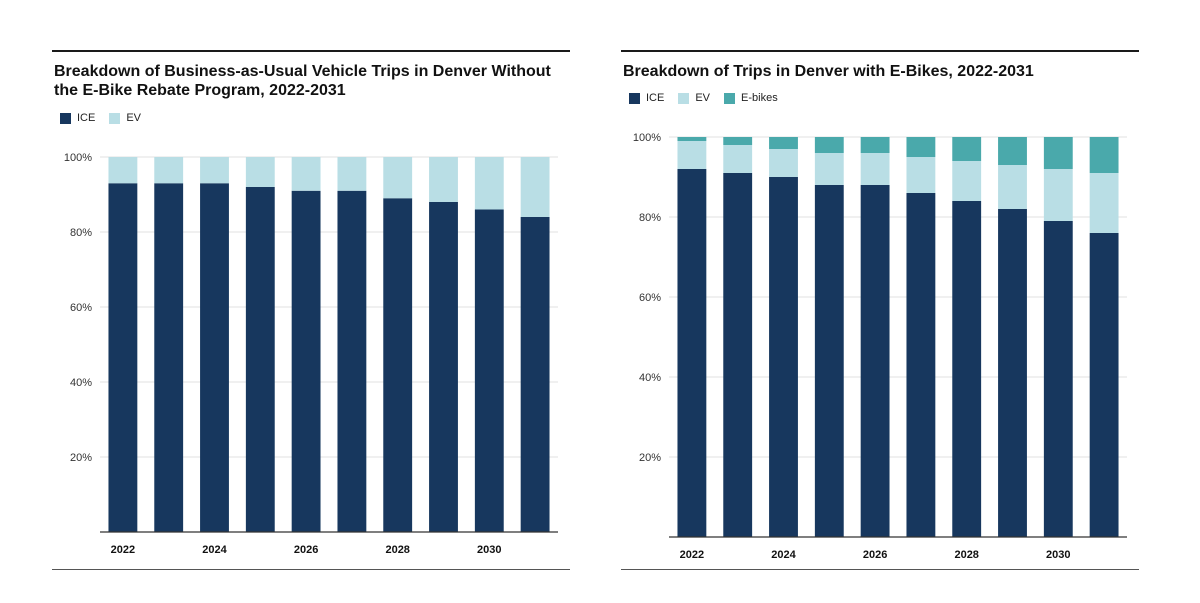  I want to click on legend-swatch-ebikes, so click(730, 98).